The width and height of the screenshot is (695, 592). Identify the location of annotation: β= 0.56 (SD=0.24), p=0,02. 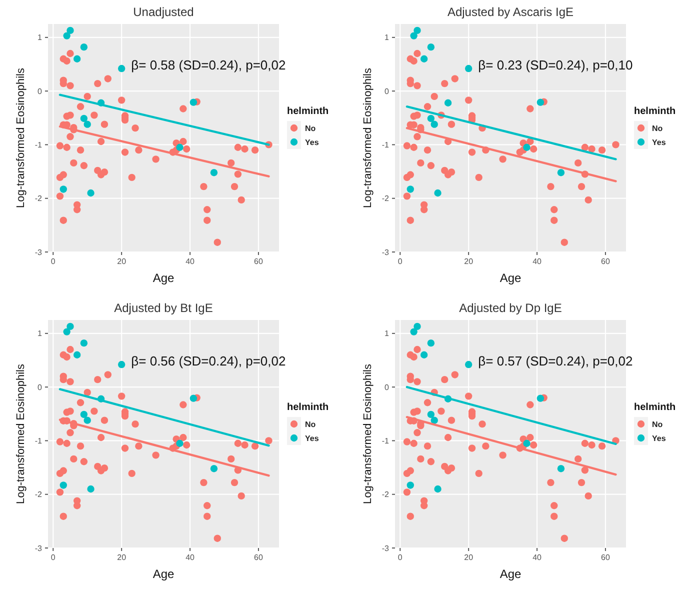
(208, 361).